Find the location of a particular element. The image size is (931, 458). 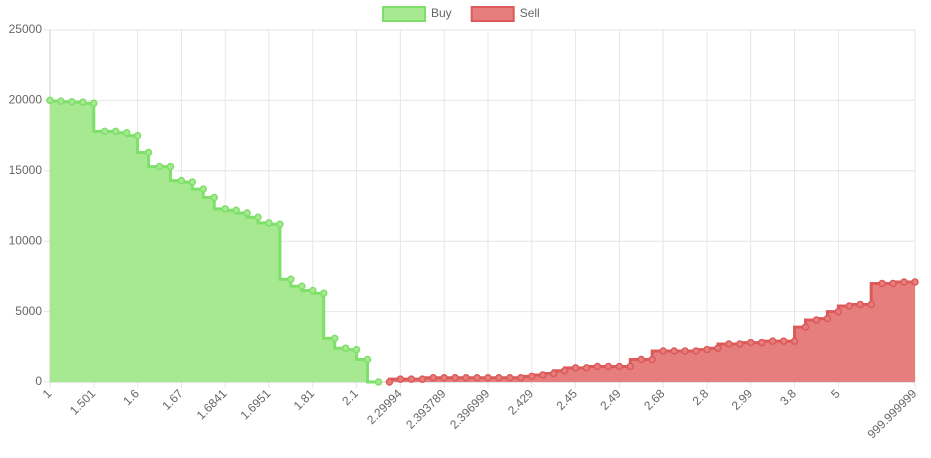

x-tick-label: 2.8 is located at coordinates (701, 397).